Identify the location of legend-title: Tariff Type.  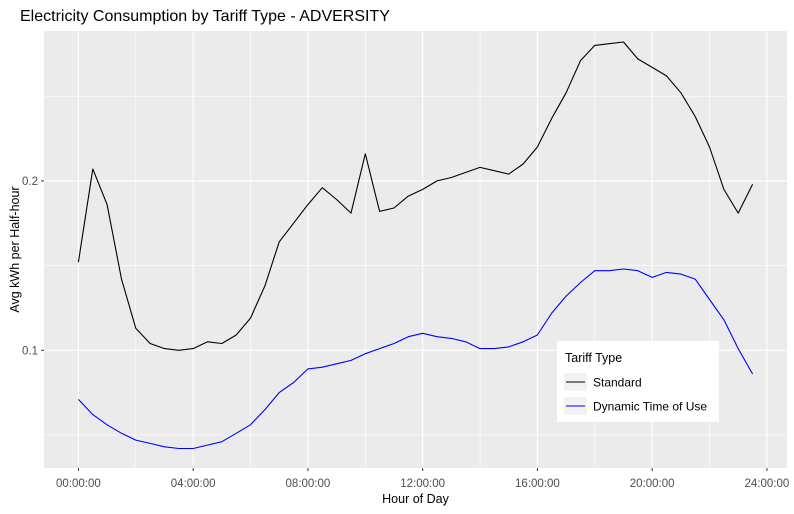
(593, 358).